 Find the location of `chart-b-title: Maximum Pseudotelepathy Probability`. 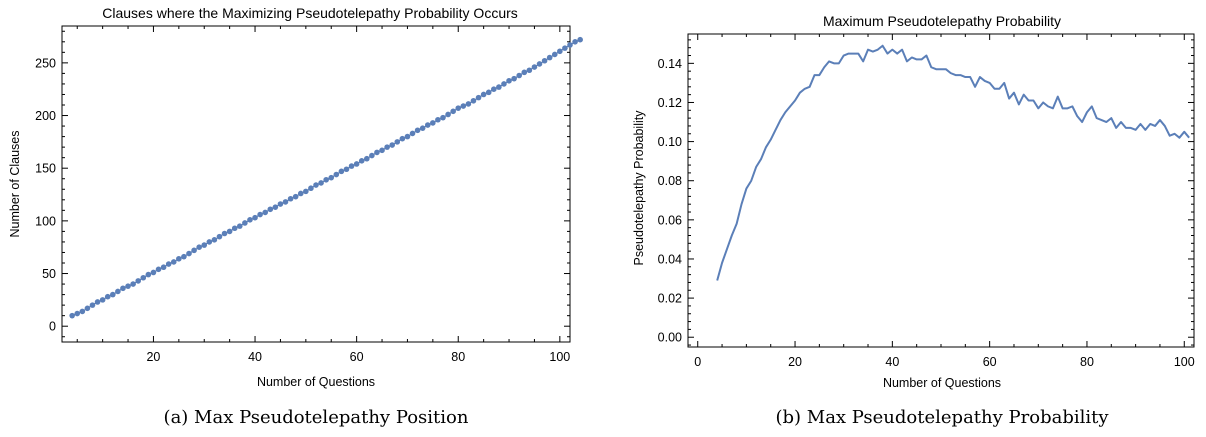

chart-b-title: Maximum Pseudotelepathy Probability is located at coordinates (942, 21).